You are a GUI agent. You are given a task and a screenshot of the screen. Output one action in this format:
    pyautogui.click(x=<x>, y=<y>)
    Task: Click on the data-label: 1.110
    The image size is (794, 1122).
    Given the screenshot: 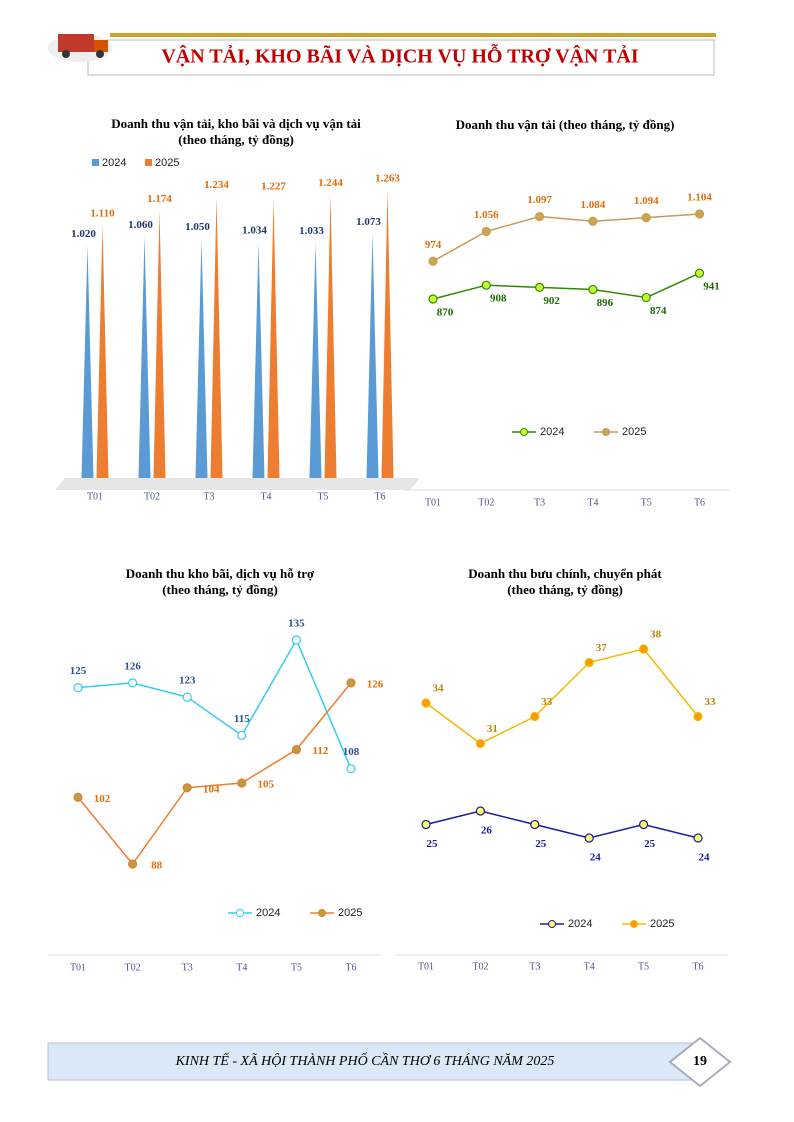 What is the action you would take?
    pyautogui.click(x=102, y=213)
    